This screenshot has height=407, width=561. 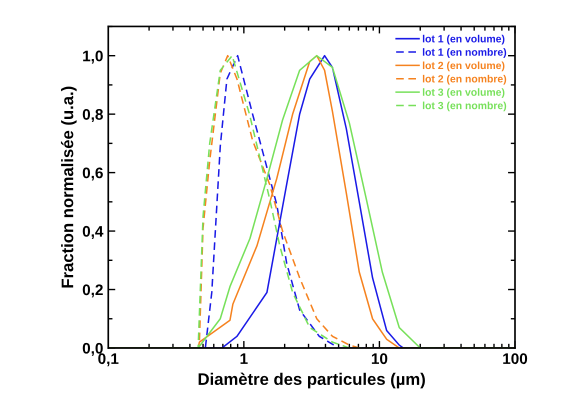 I want to click on legend-label: lot 2 (en nombre), so click(x=464, y=79).